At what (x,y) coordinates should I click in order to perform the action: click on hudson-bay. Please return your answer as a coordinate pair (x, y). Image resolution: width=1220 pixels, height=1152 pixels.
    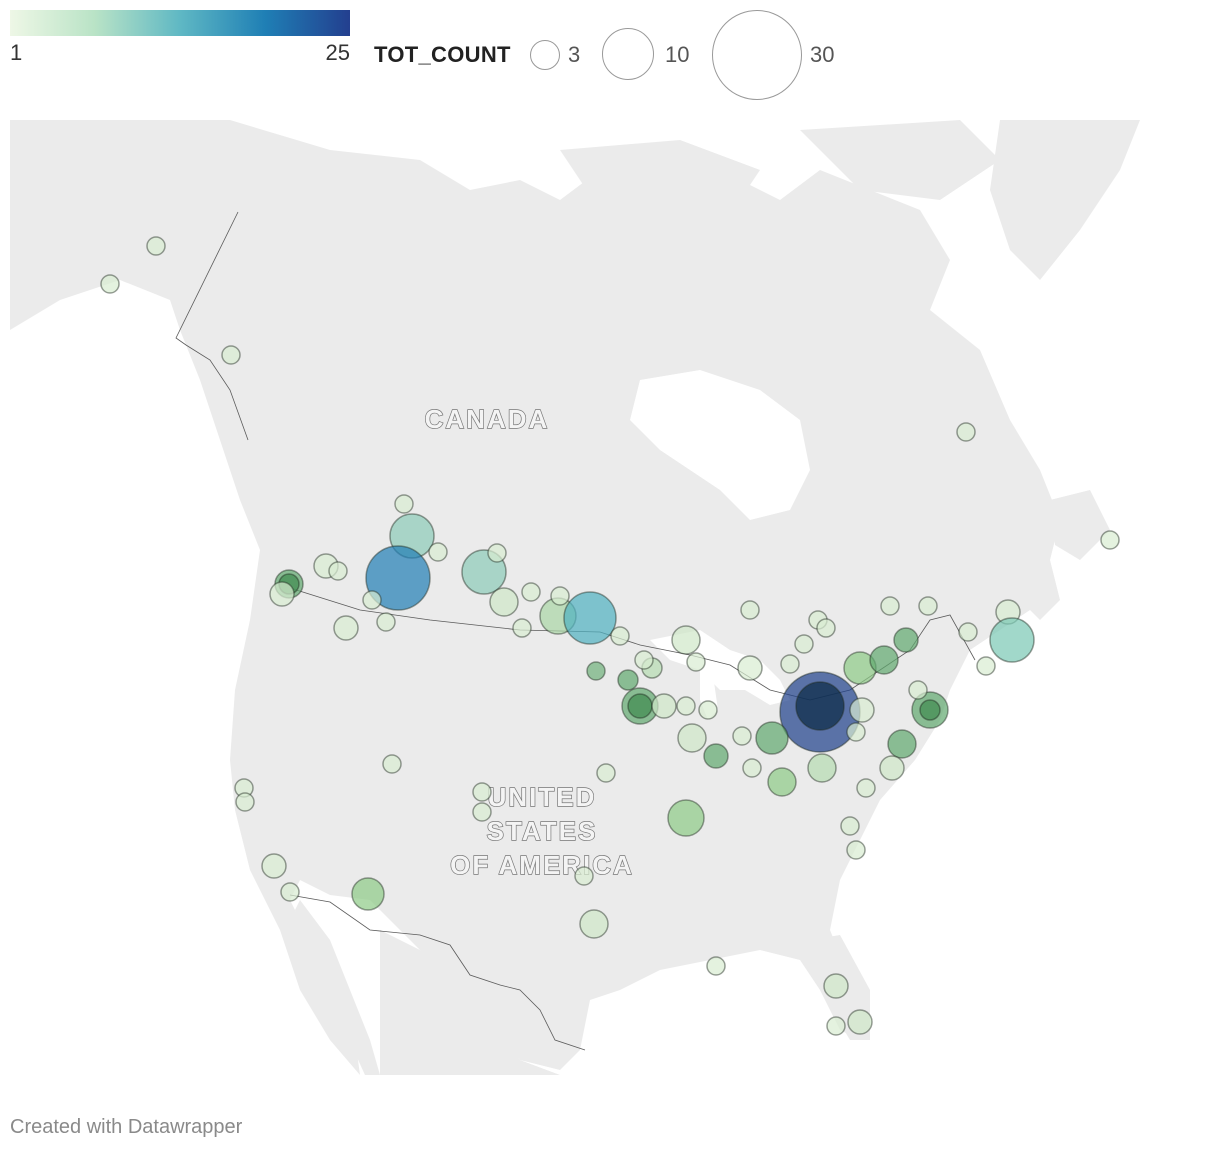
    Looking at the image, I should click on (720, 445).